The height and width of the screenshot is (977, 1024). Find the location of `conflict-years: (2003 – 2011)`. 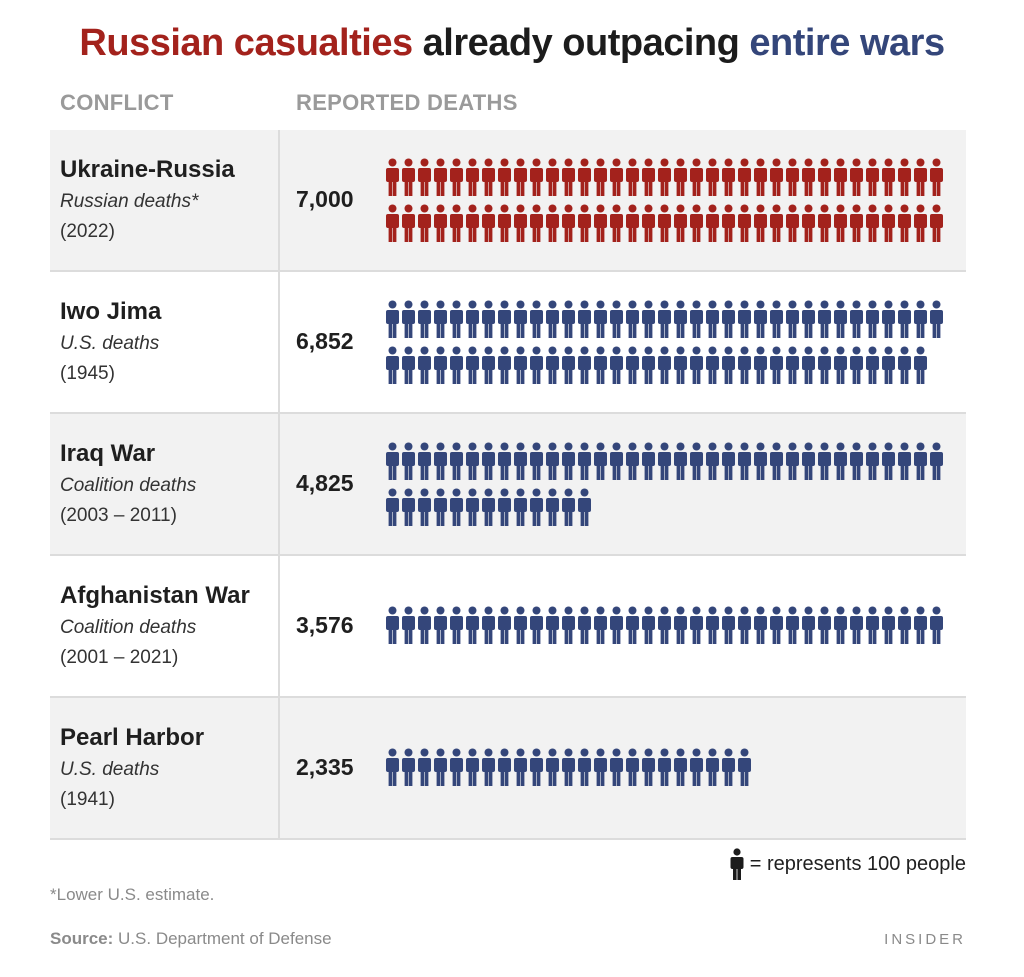

conflict-years: (2003 – 2011) is located at coordinates (118, 515).